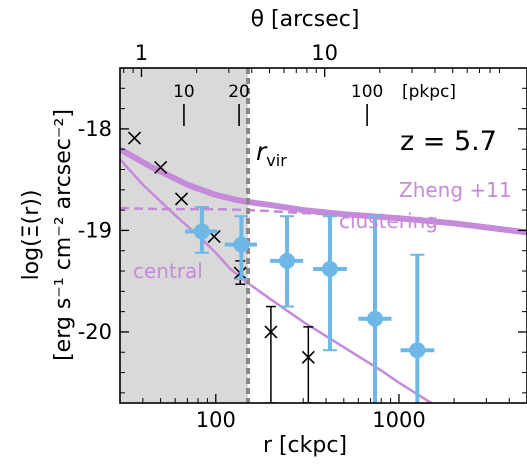 The width and height of the screenshot is (527, 465). What do you see at coordinates (305, 19) in the screenshot?
I see `top-axis-label: θ [arcsec]` at bounding box center [305, 19].